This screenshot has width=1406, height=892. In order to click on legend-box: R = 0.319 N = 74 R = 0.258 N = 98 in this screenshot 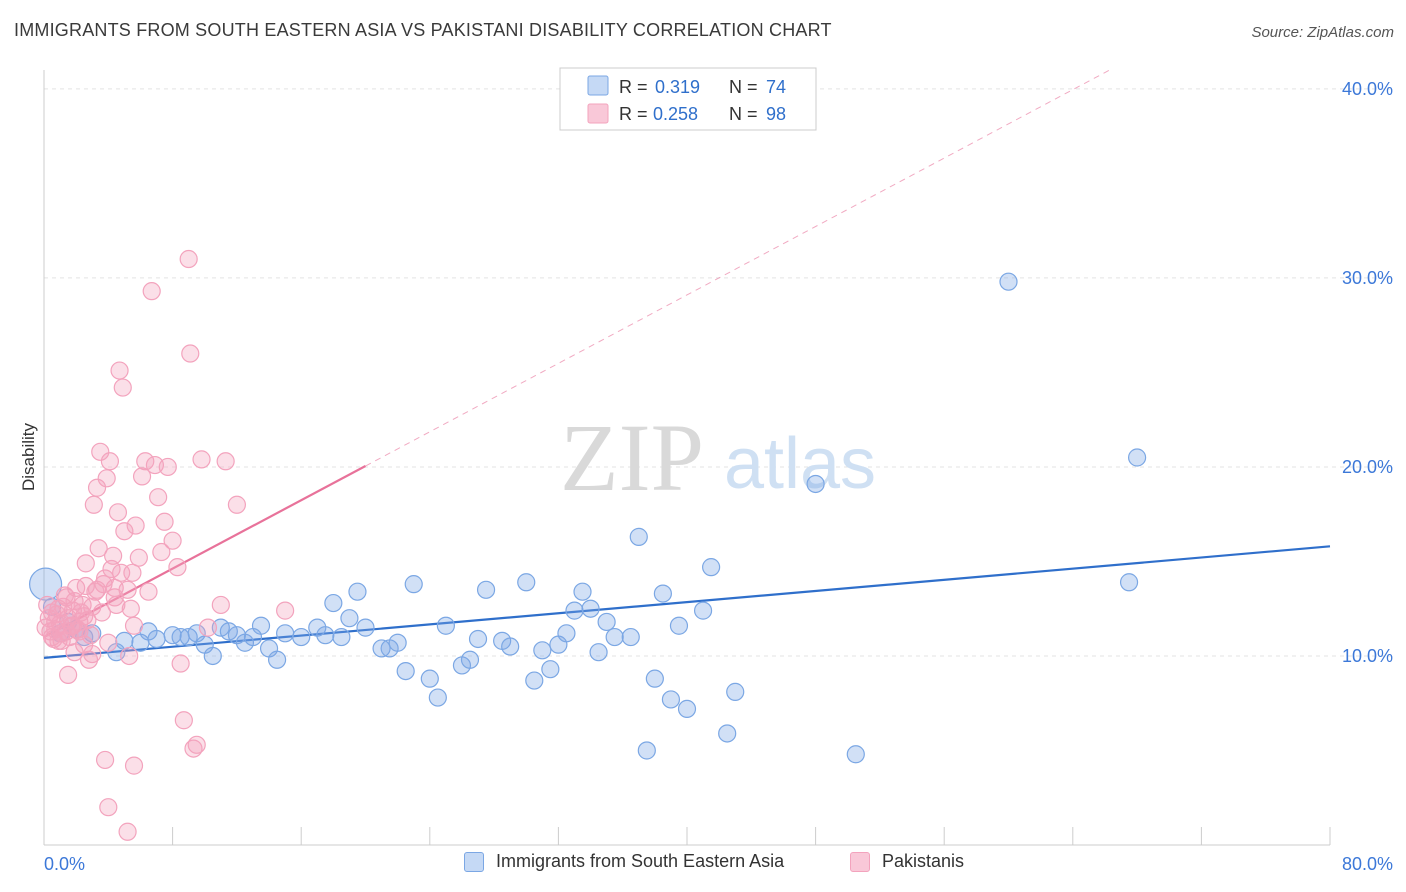, I will do `click(688, 99)`.